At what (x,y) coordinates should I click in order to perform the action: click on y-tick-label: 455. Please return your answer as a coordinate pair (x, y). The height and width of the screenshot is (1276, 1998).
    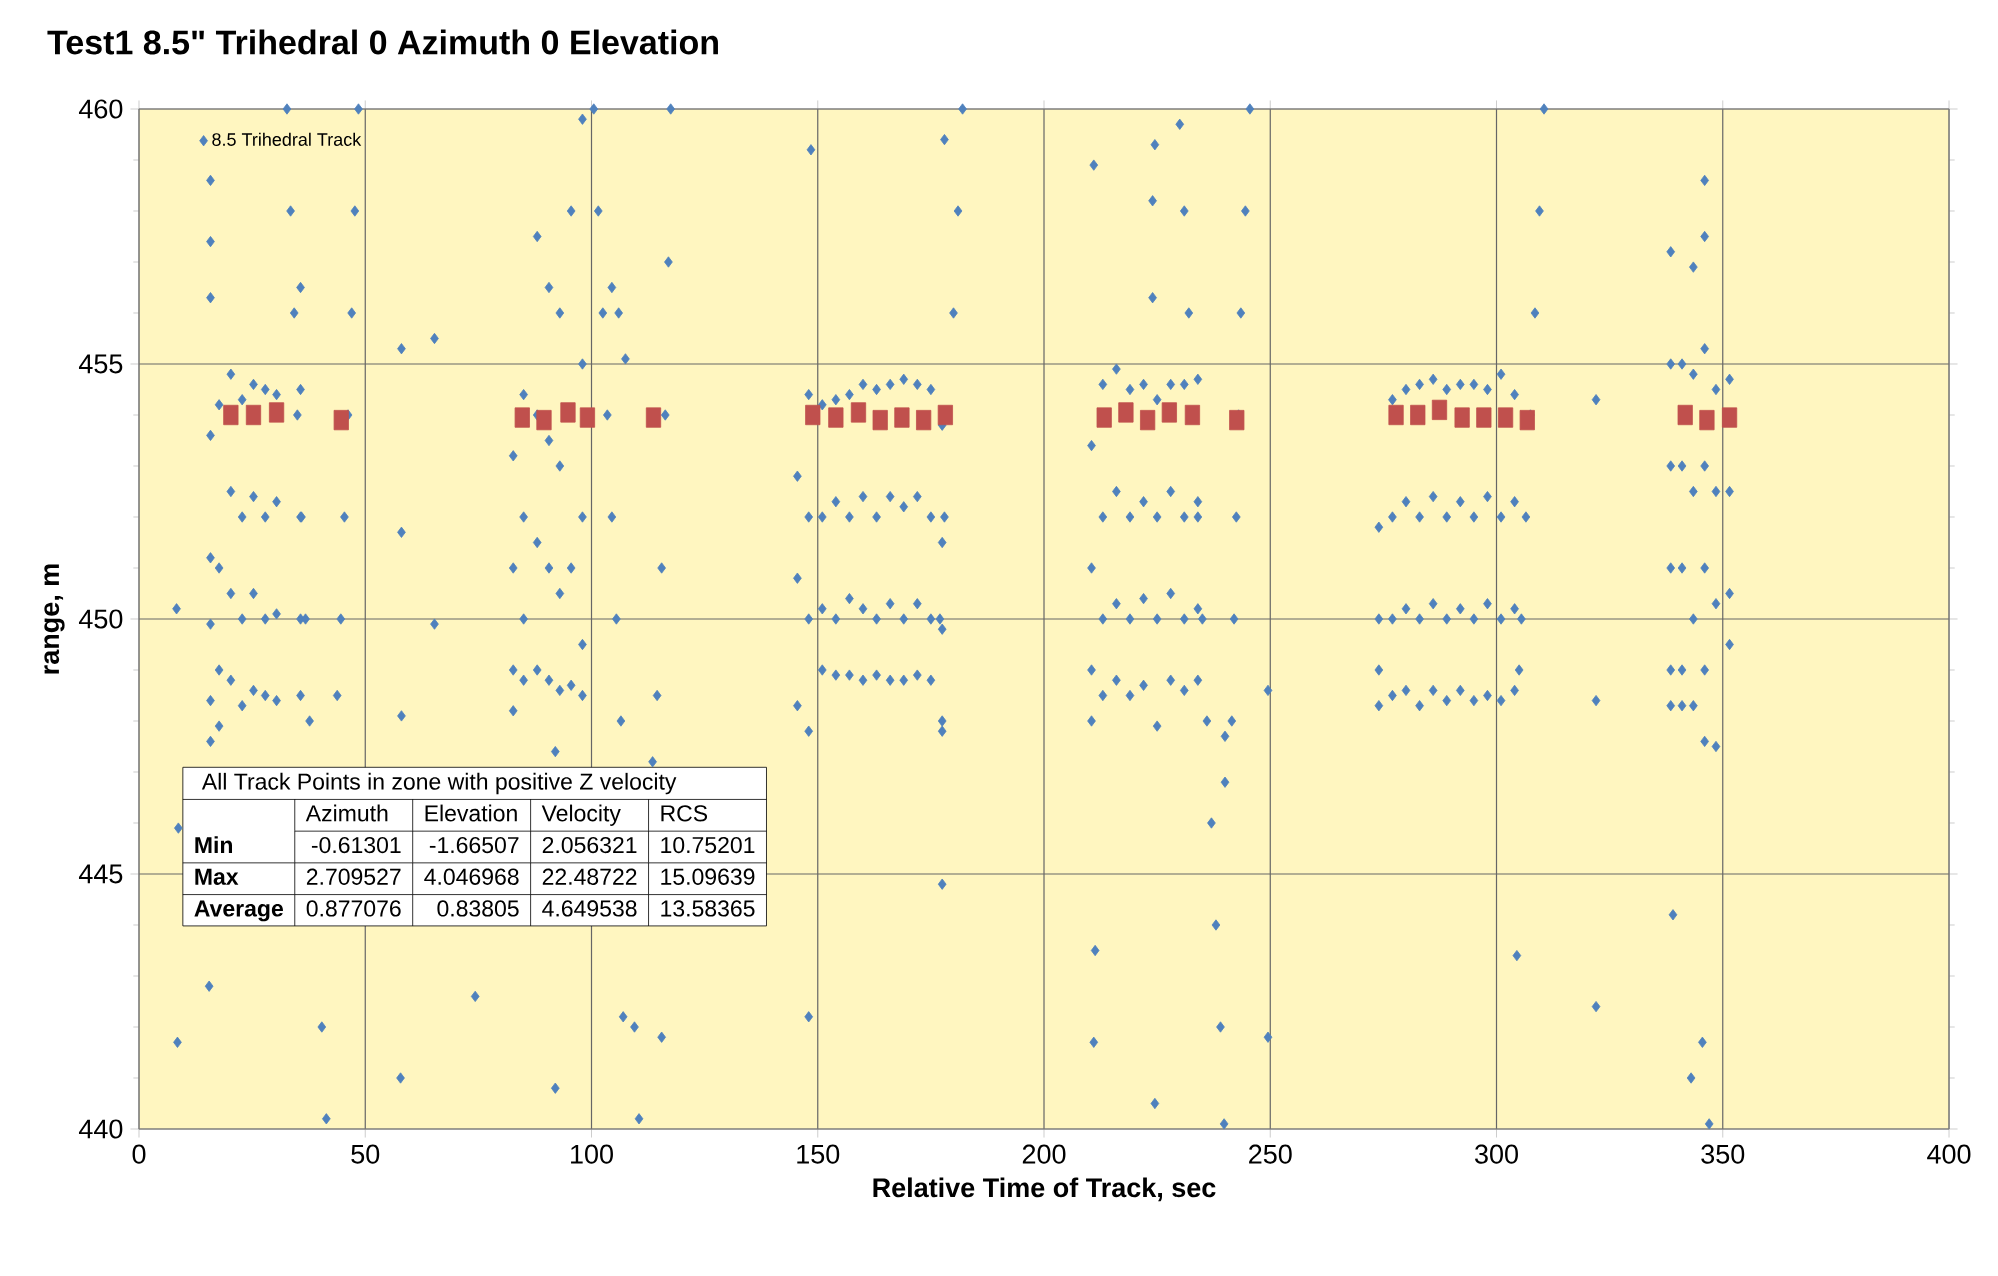
    Looking at the image, I should click on (100, 364).